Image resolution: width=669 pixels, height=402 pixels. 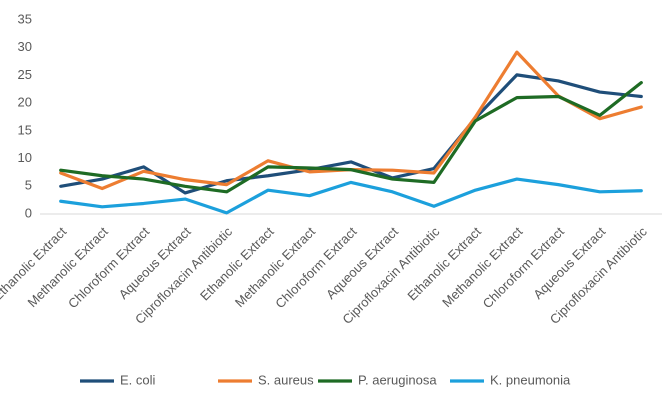 I want to click on y-tick-label: 35, so click(x=25, y=18).